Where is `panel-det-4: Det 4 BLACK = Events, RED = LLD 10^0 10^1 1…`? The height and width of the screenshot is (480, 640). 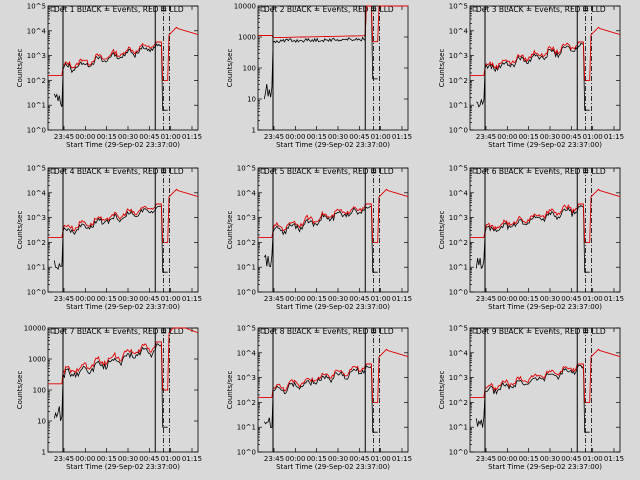 panel-det-4: Det 4 BLACK = Events, RED = LLD 10^0 10^1 1… is located at coordinates (109, 238).